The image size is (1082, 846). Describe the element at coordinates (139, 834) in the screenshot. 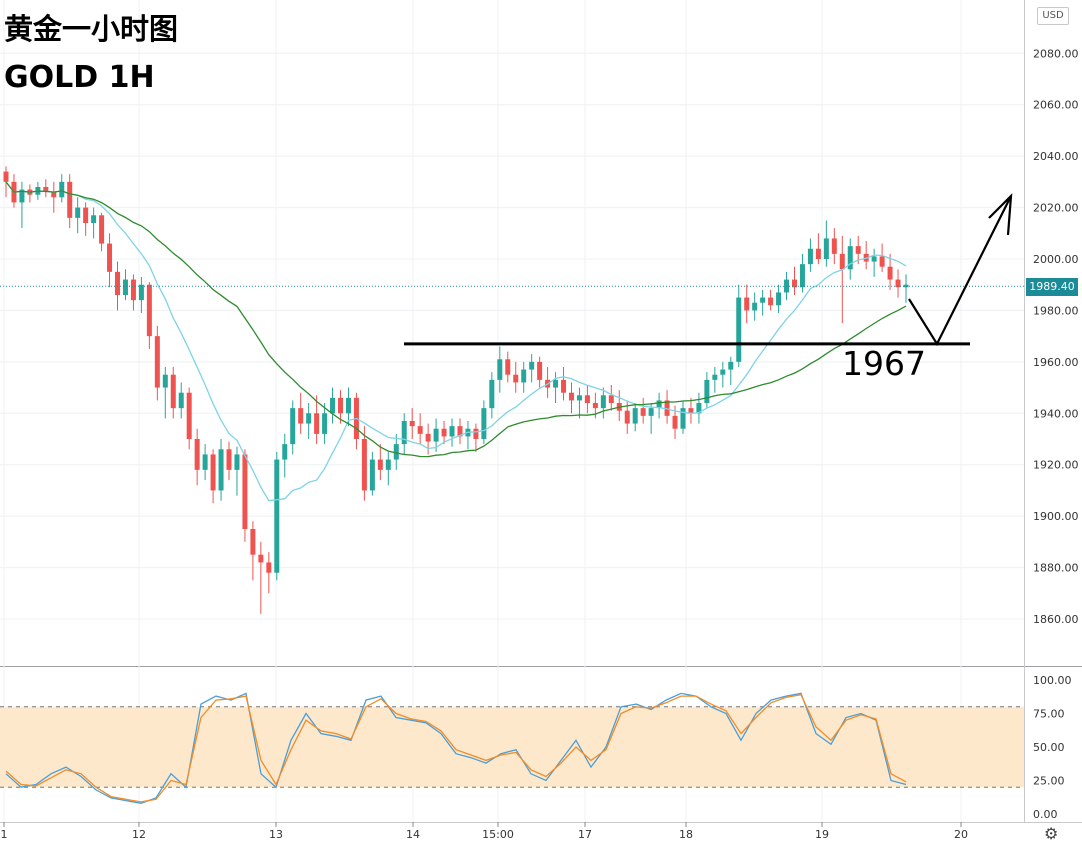

I see `x-tick-label: 12` at that location.